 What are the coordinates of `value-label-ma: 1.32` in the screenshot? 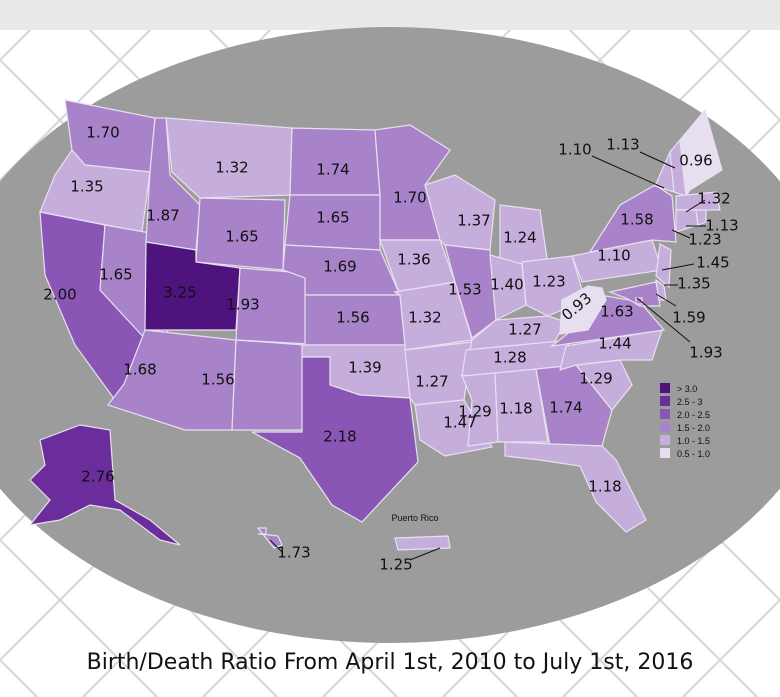 It's located at (713, 199).